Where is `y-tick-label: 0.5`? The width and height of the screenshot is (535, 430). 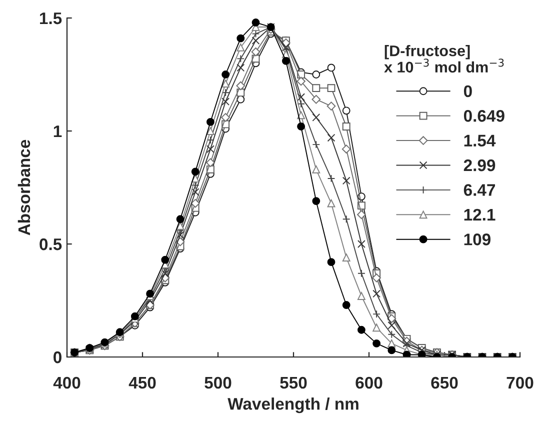 y-tick-label: 0.5 is located at coordinates (51, 244).